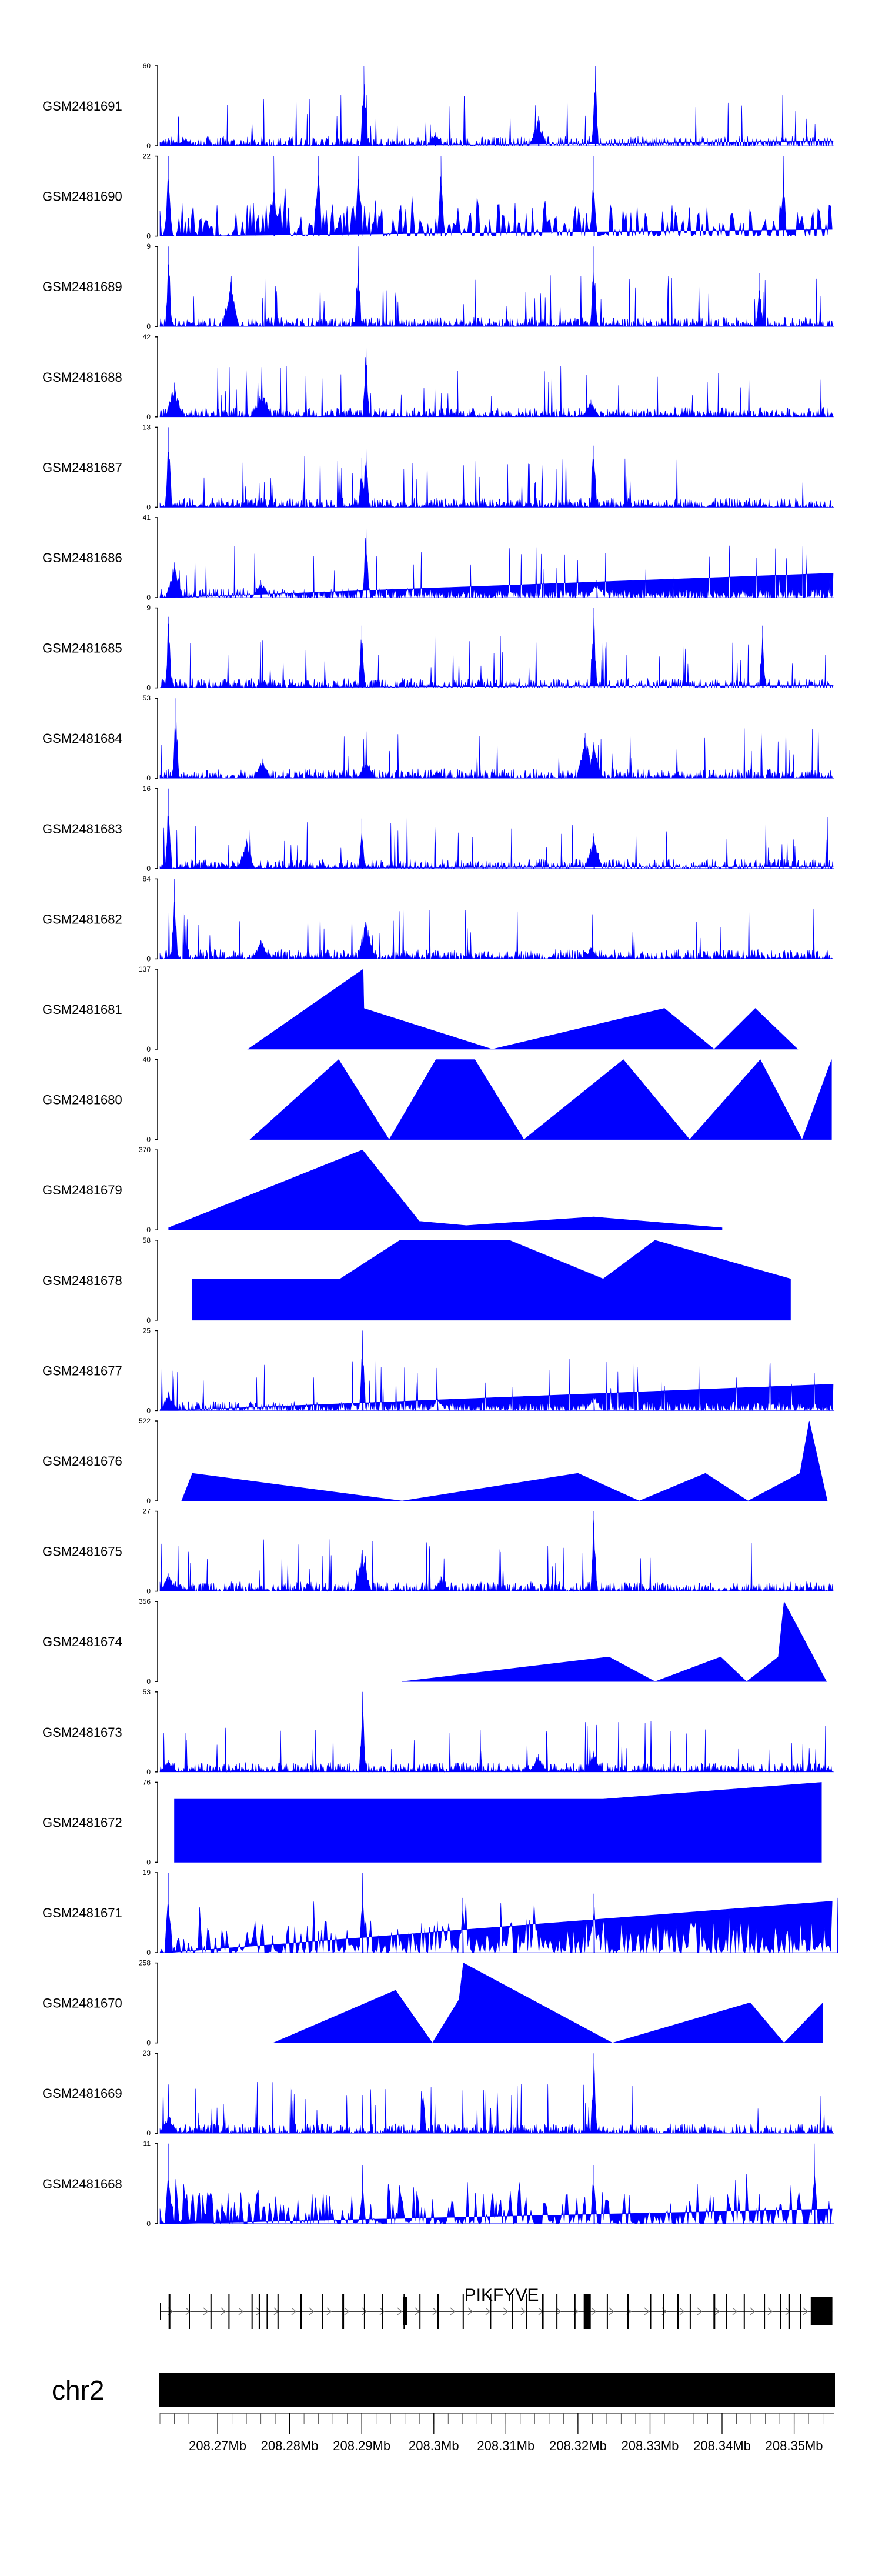 The image size is (882, 2576). Describe the element at coordinates (147, 337) in the screenshot. I see `y-max-label: 42` at that location.